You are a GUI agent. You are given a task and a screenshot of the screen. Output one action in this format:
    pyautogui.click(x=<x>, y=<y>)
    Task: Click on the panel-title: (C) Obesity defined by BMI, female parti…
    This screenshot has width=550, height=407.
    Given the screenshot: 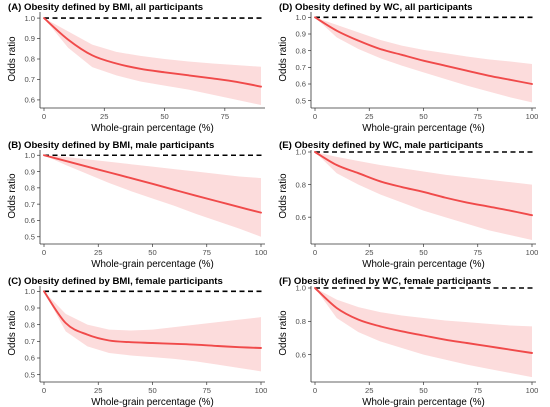 What is the action you would take?
    pyautogui.click(x=115, y=281)
    